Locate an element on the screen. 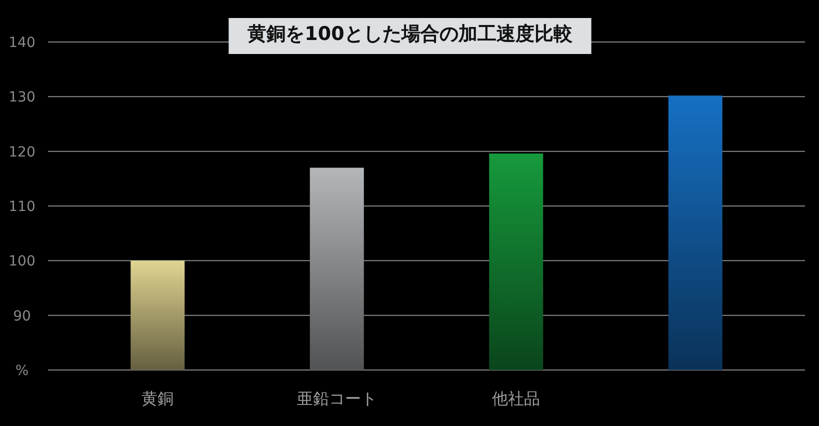 This screenshot has height=426, width=819. y-tick-label: 110 is located at coordinates (22, 207).